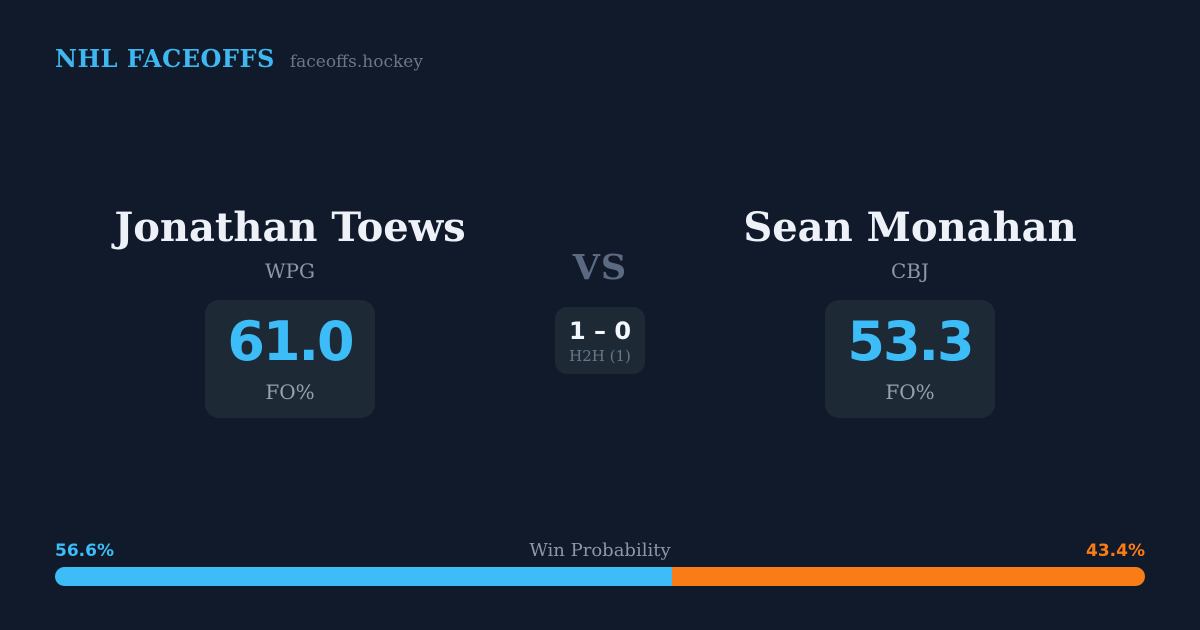  Describe the element at coordinates (290, 391) in the screenshot. I see `player-left-stat-label: FO%` at that location.